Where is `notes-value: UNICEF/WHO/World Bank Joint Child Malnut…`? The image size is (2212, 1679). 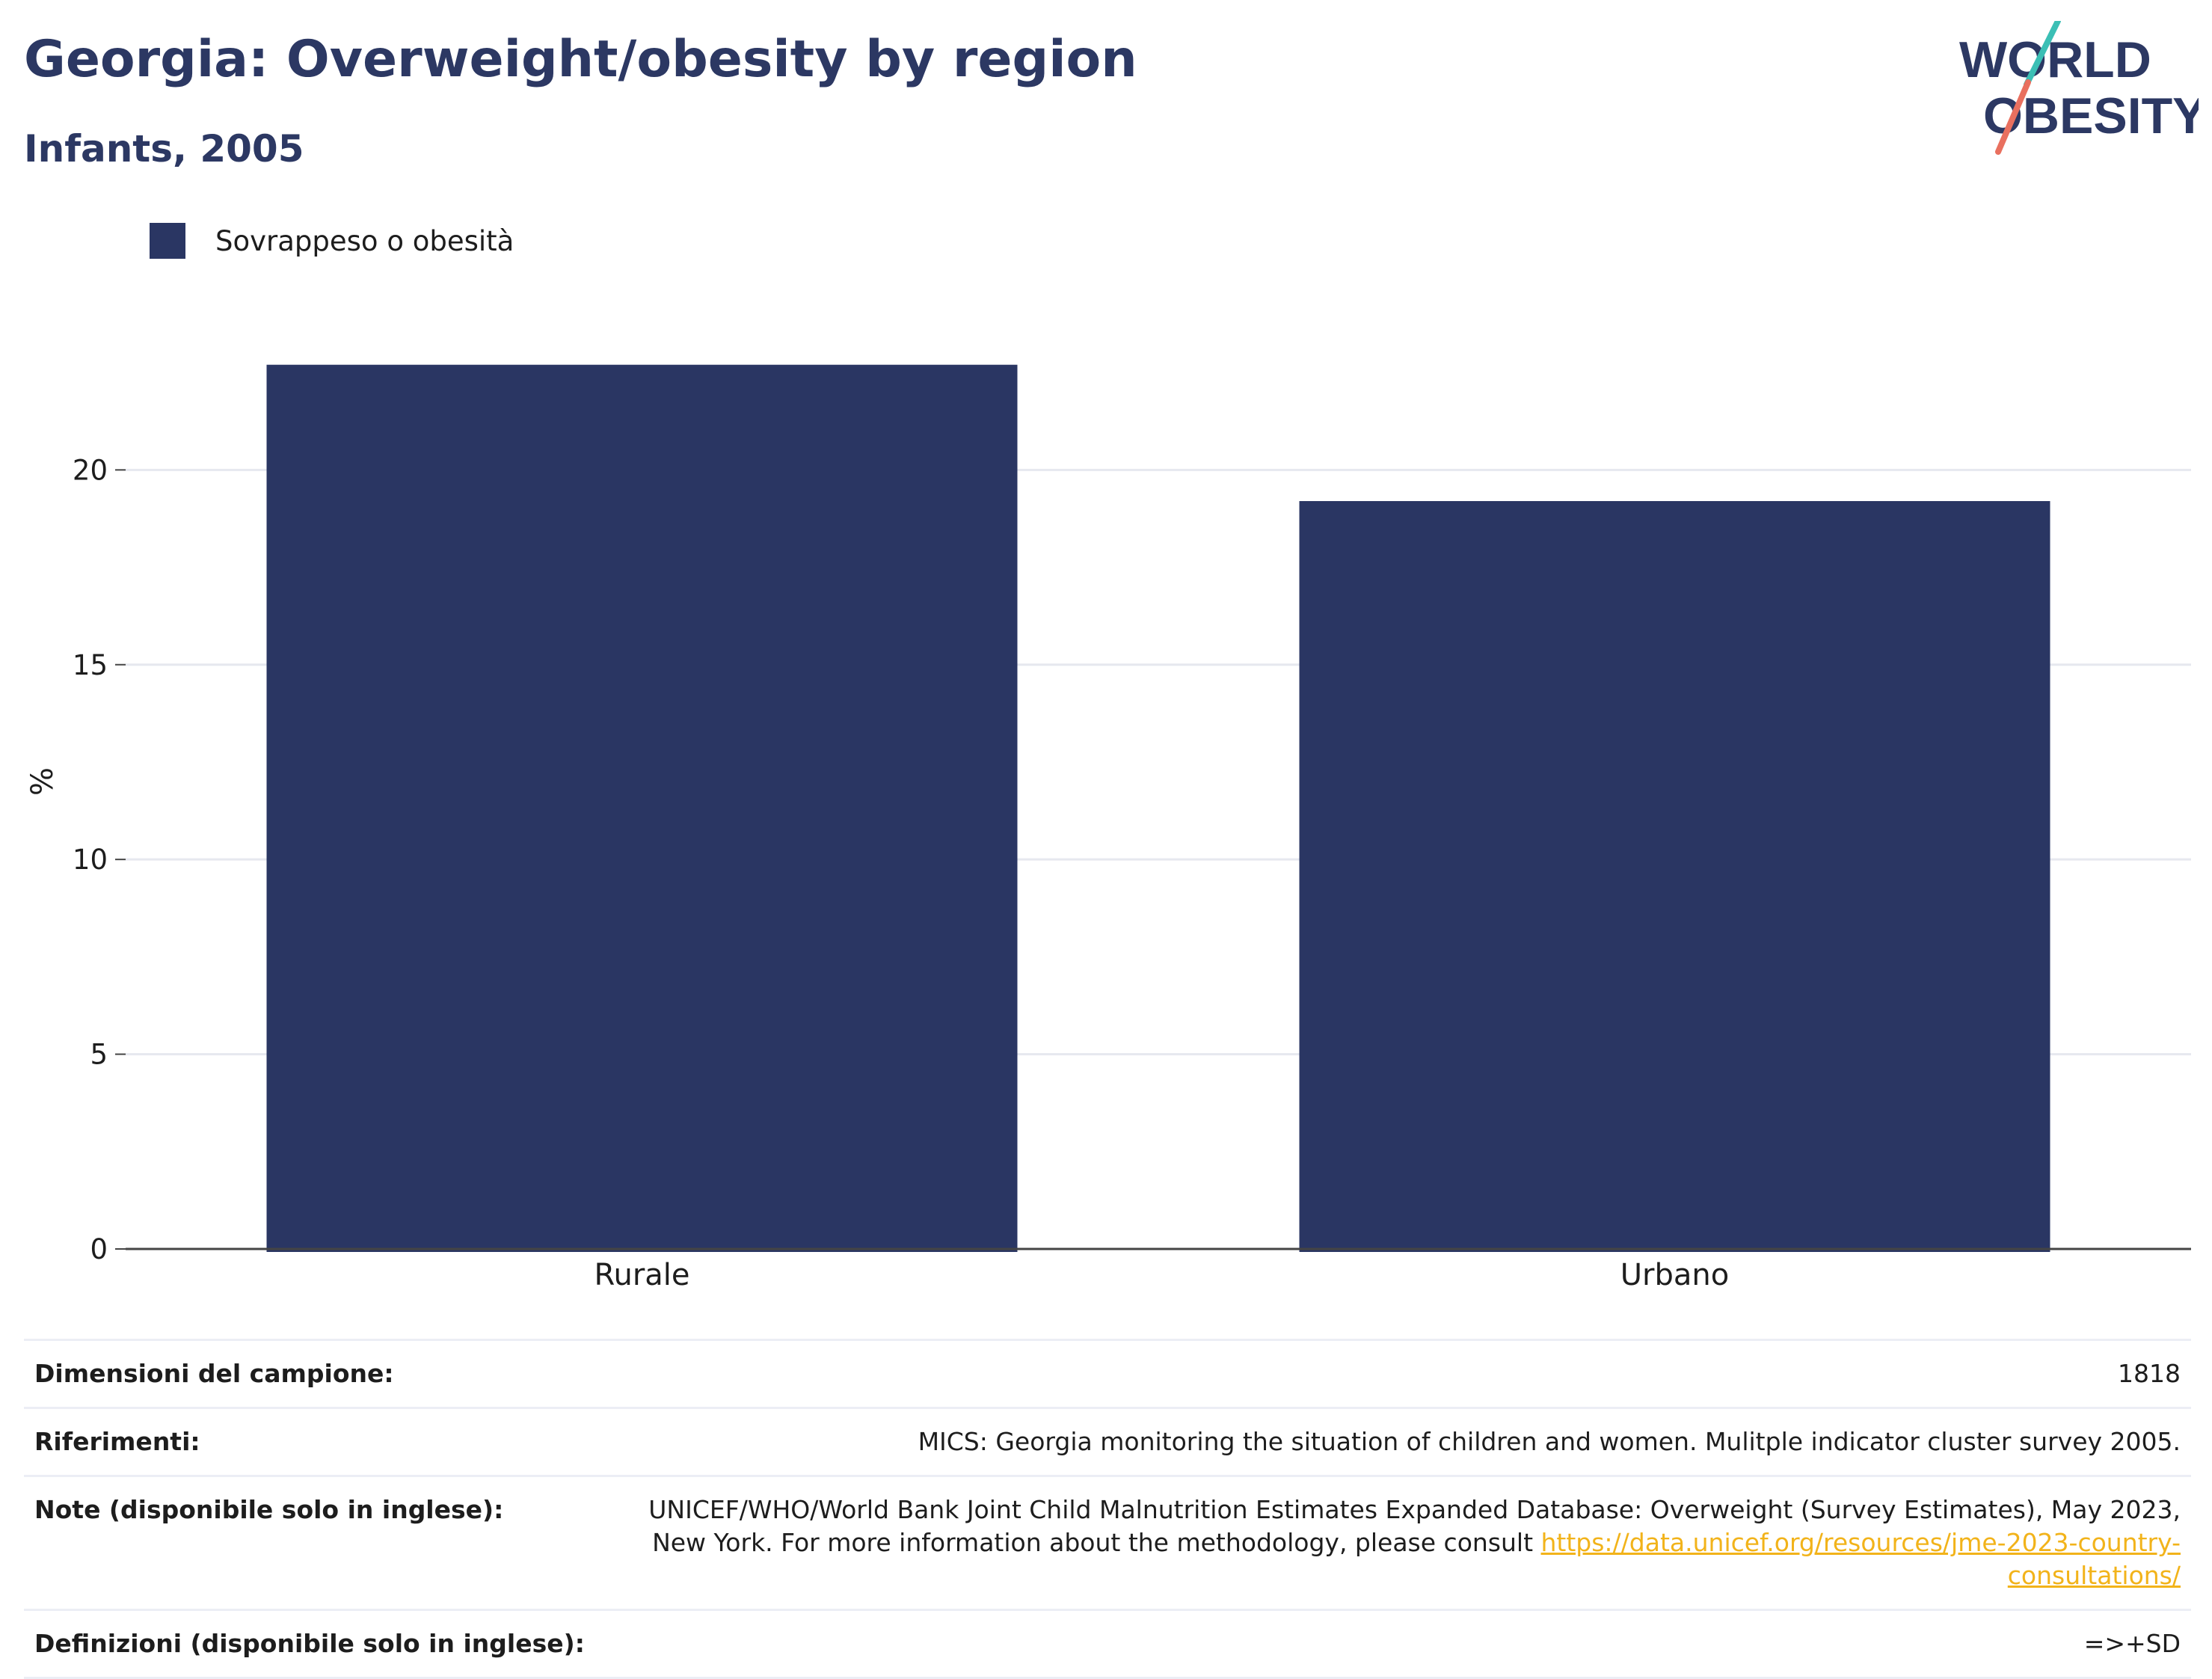 notes-value: UNICEF/WHO/World Bank Joint Child Malnut… is located at coordinates (1414, 1526).